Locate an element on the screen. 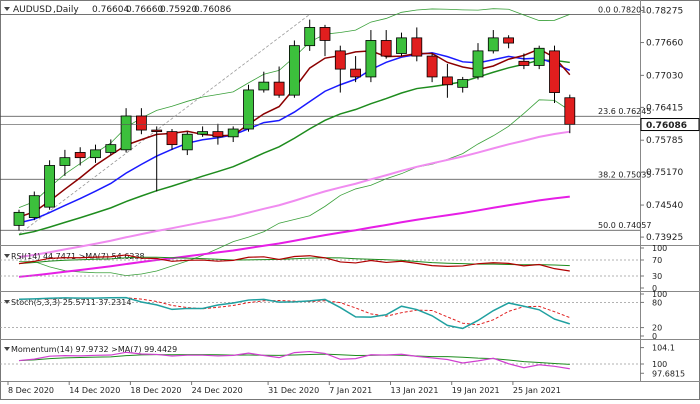  collapse-triangle-icon is located at coordinates (7, 9).